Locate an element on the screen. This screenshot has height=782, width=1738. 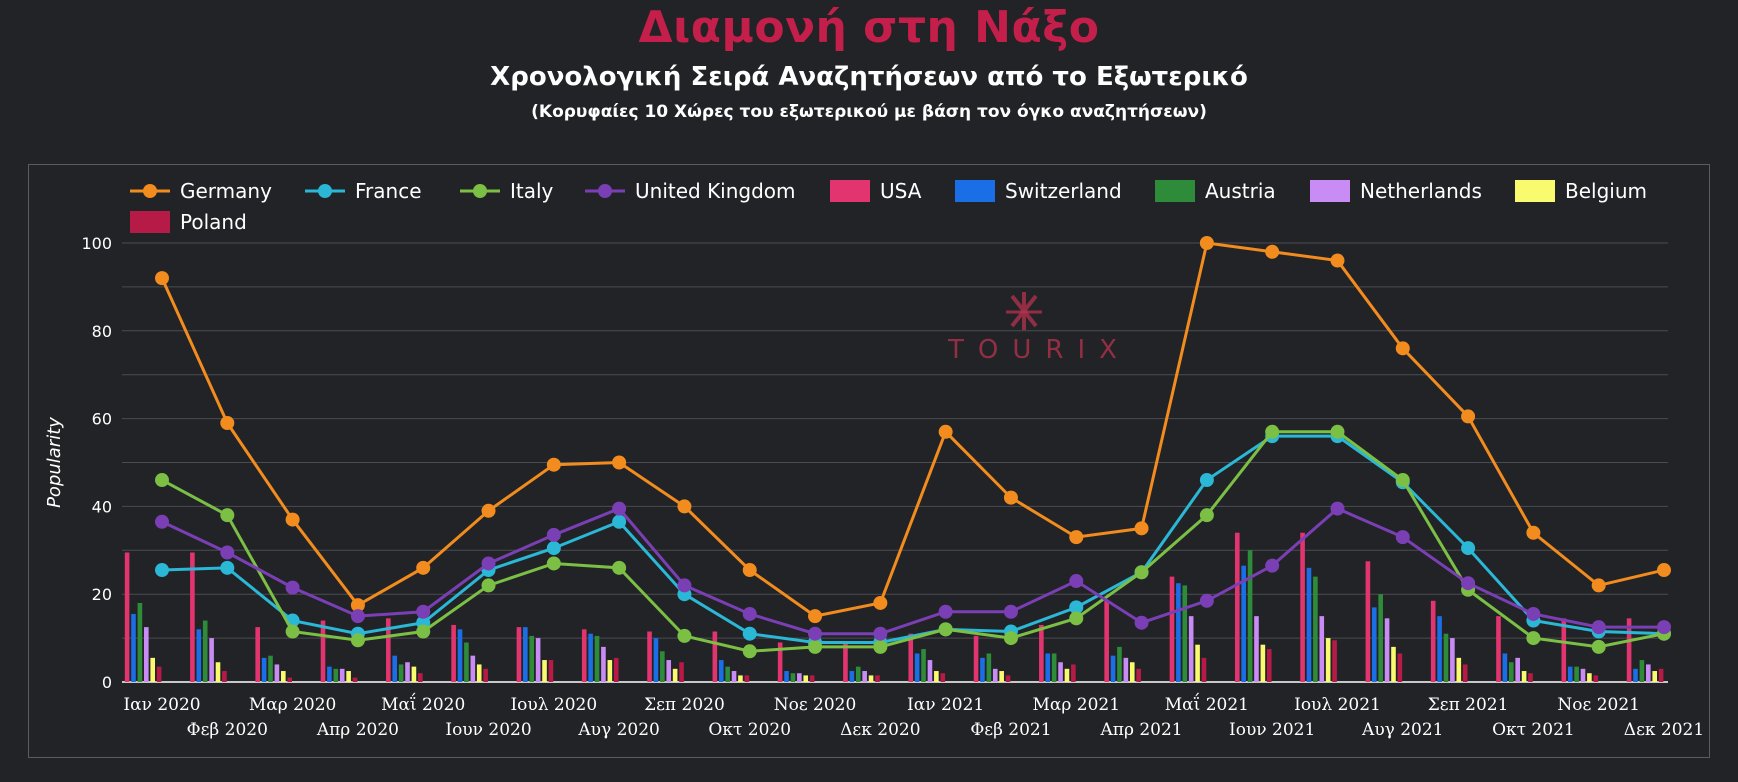
series-line is located at coordinates (912, 571).